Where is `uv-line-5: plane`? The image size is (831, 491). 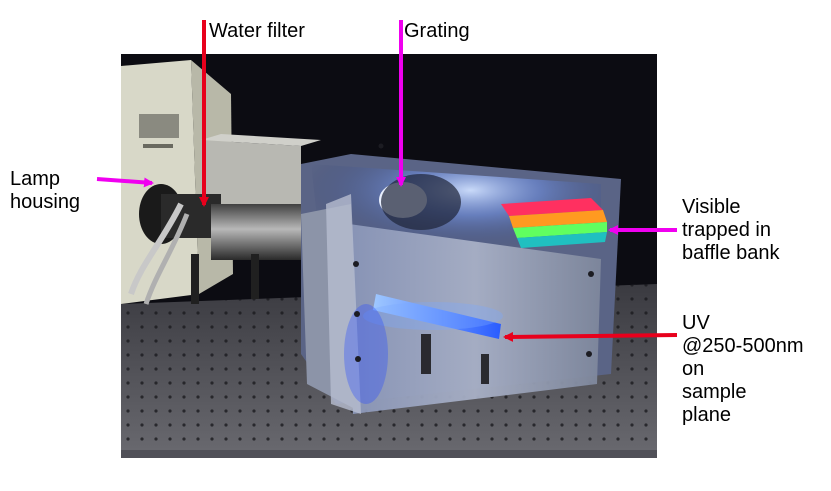
uv-line-5: plane is located at coordinates (706, 415).